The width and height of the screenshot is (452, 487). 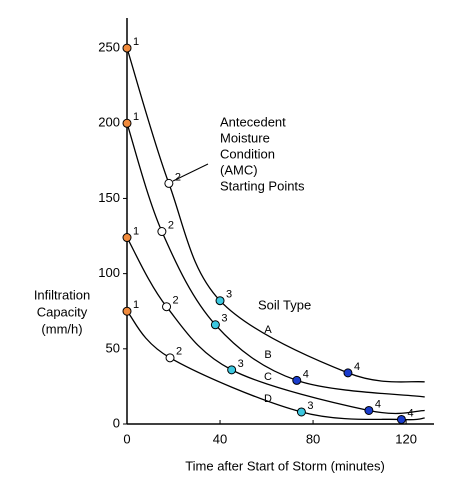 What do you see at coordinates (268, 377) in the screenshot?
I see `series-name: C` at bounding box center [268, 377].